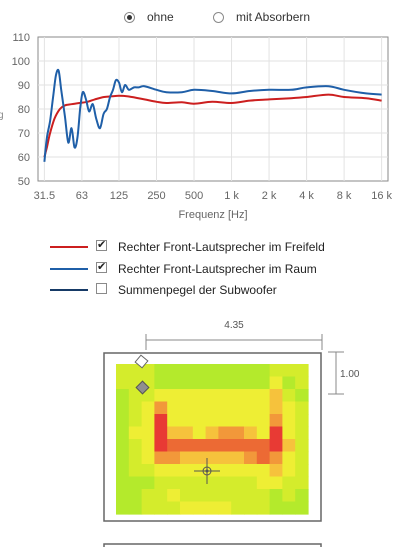 Image resolution: width=414 pixels, height=547 pixels. I want to click on y-tick-label: 110, so click(21, 38).